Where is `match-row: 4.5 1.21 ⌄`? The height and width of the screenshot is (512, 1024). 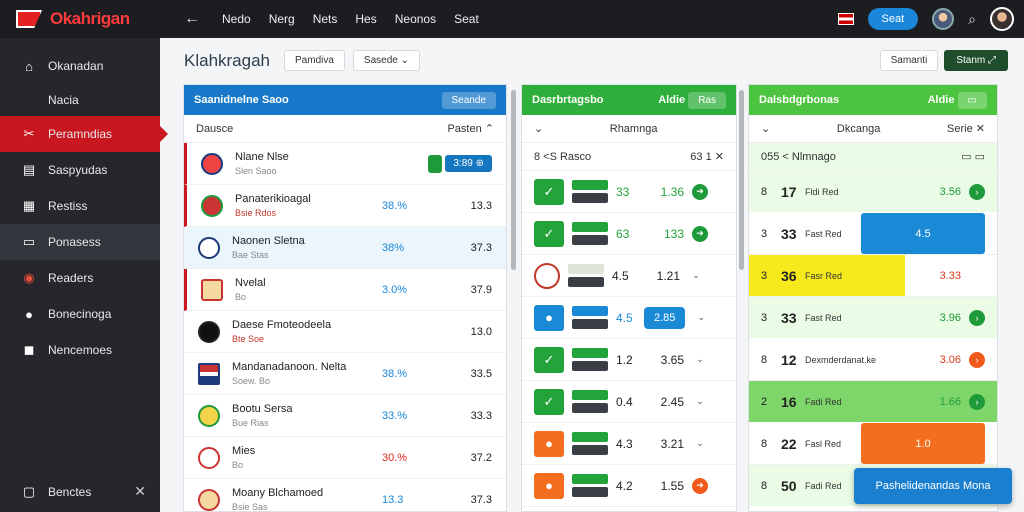
match-row: 4.5 1.21 ⌄ is located at coordinates (629, 276).